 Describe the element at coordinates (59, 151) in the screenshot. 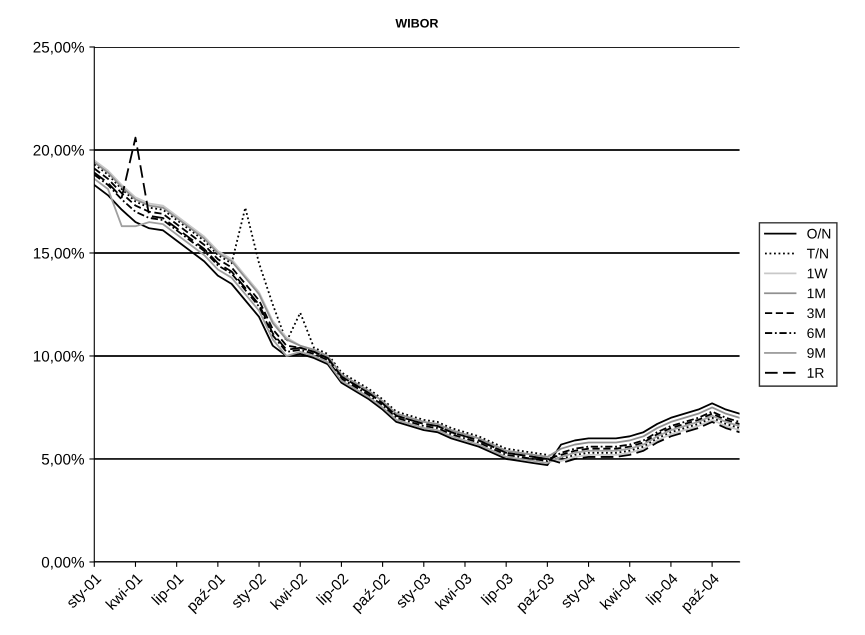

I see `y-tick-label: 20,00%` at that location.